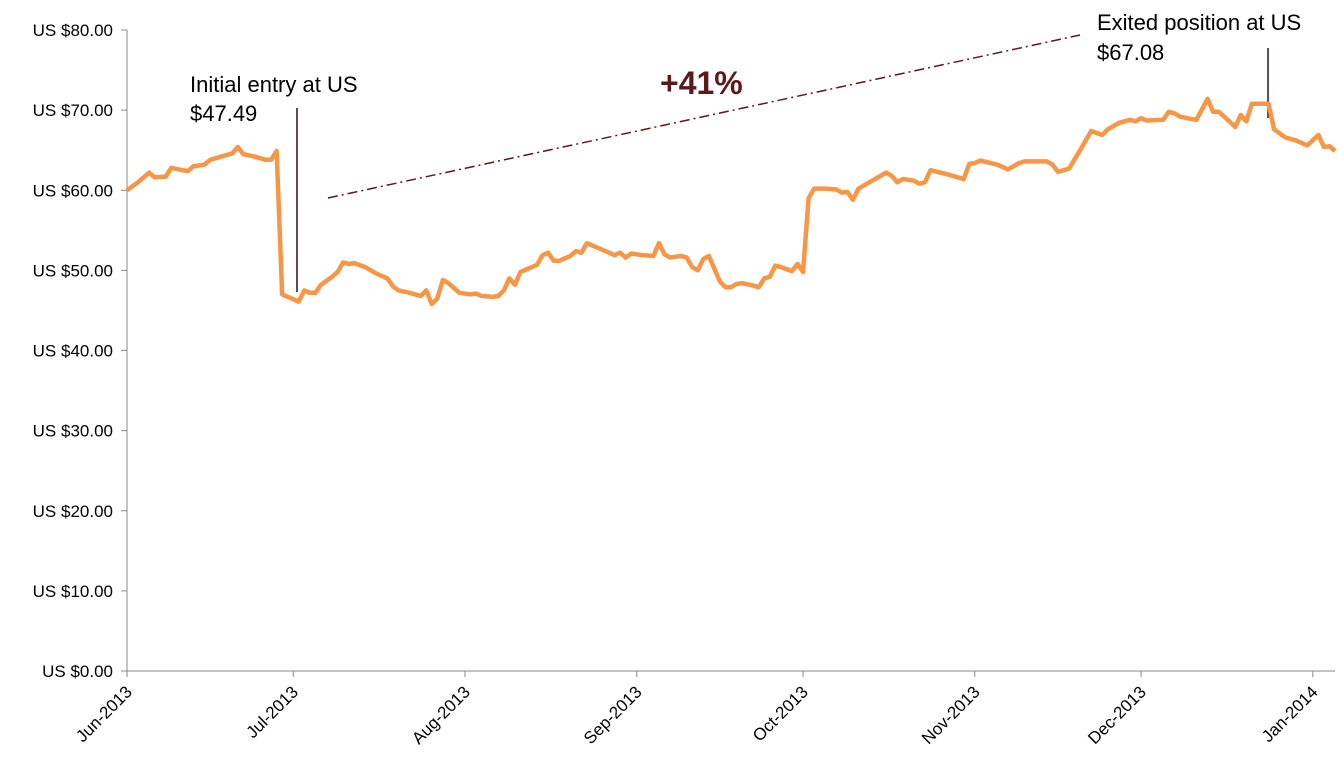  Describe the element at coordinates (73, 351) in the screenshot. I see `y-tick-label: US $40.00` at that location.